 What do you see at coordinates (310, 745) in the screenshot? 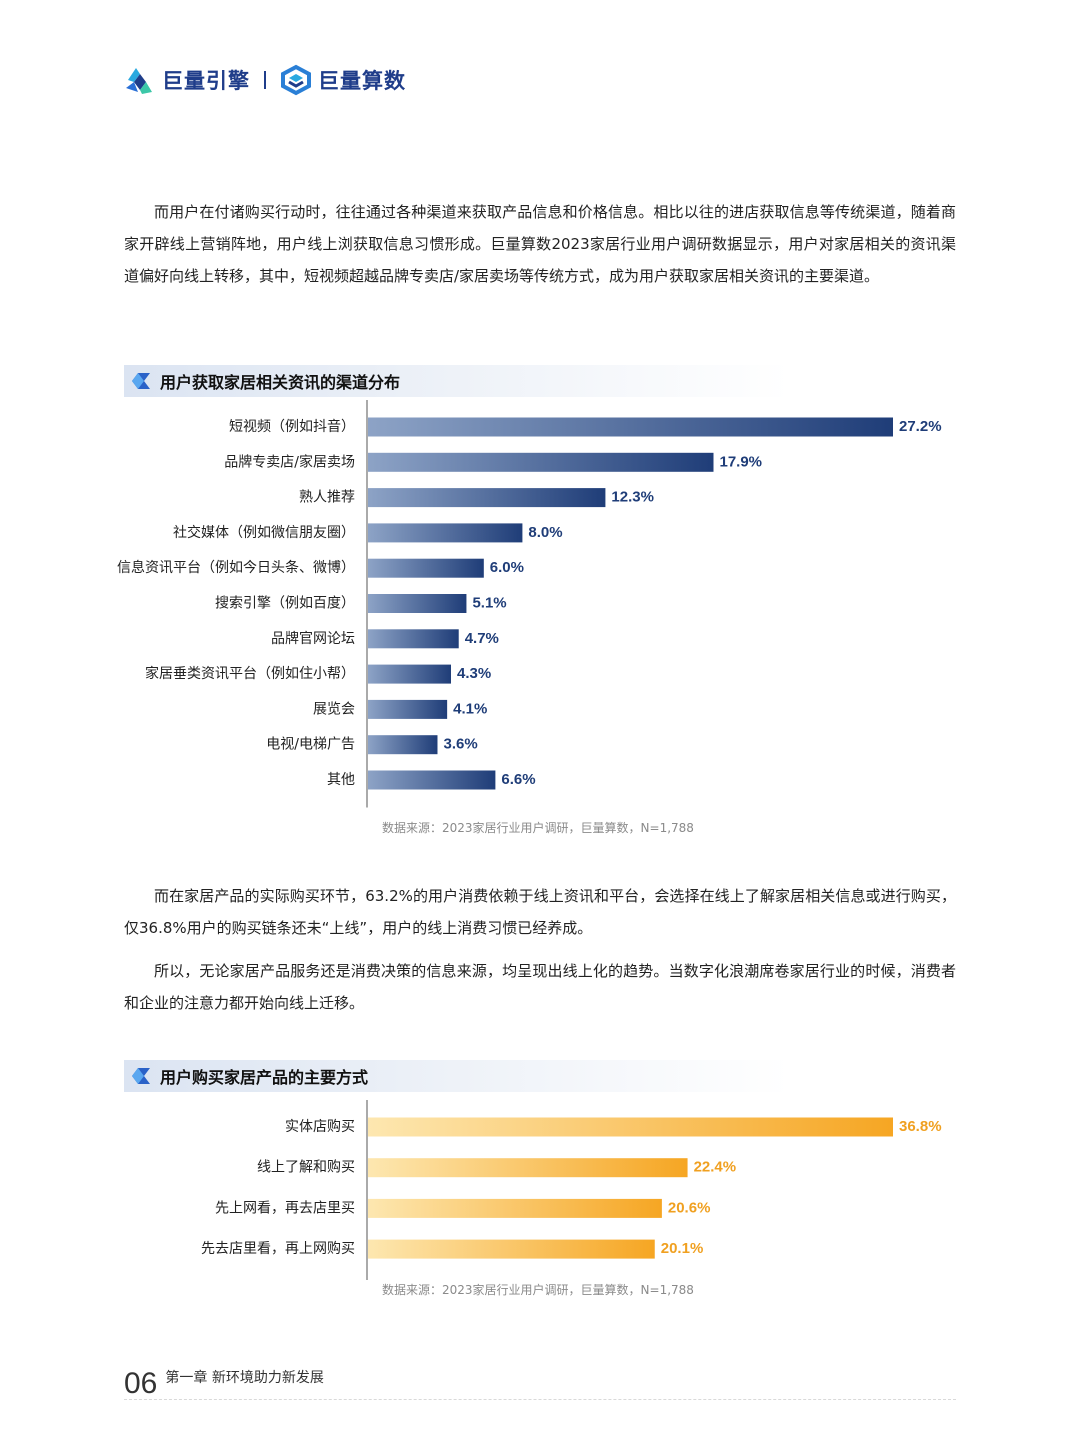
I see `category-label: 电视/电梯广告` at bounding box center [310, 745].